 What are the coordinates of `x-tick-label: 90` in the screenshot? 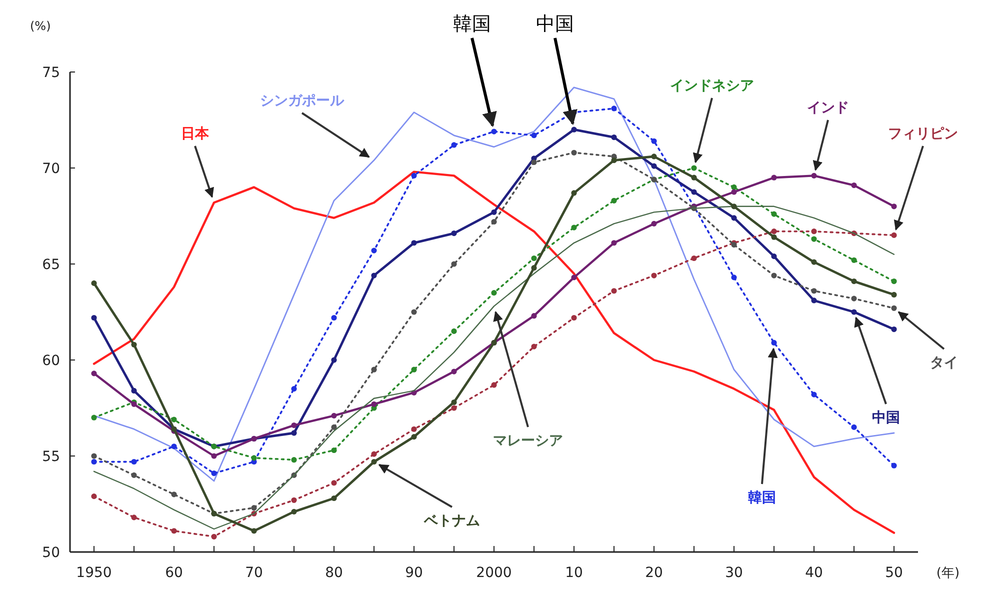 It's located at (414, 573).